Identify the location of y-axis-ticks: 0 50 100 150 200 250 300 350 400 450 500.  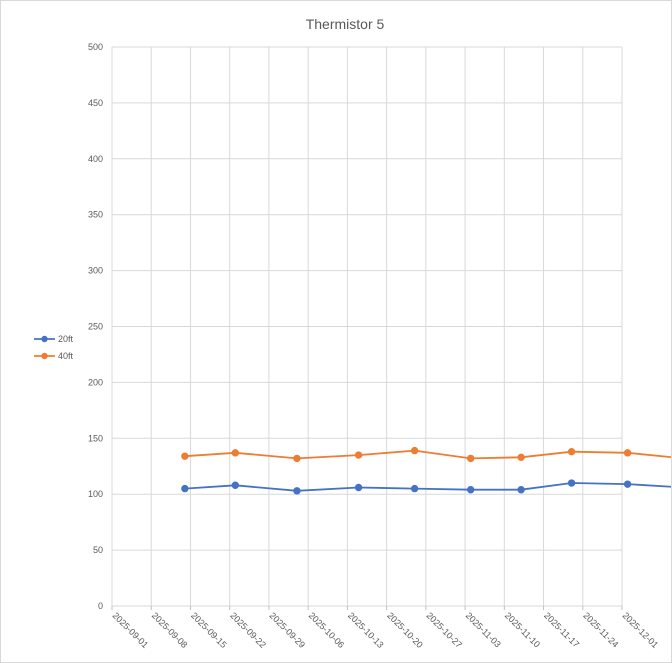
(95, 326).